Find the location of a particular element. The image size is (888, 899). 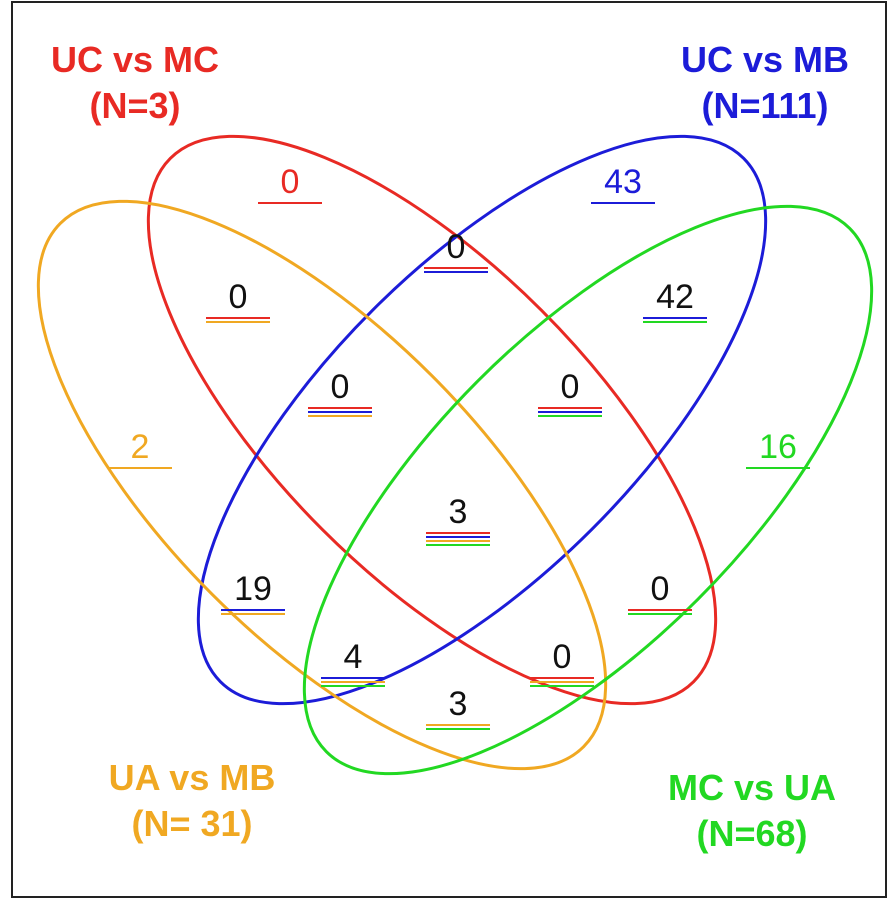

region-count: 16 is located at coordinates (778, 447).